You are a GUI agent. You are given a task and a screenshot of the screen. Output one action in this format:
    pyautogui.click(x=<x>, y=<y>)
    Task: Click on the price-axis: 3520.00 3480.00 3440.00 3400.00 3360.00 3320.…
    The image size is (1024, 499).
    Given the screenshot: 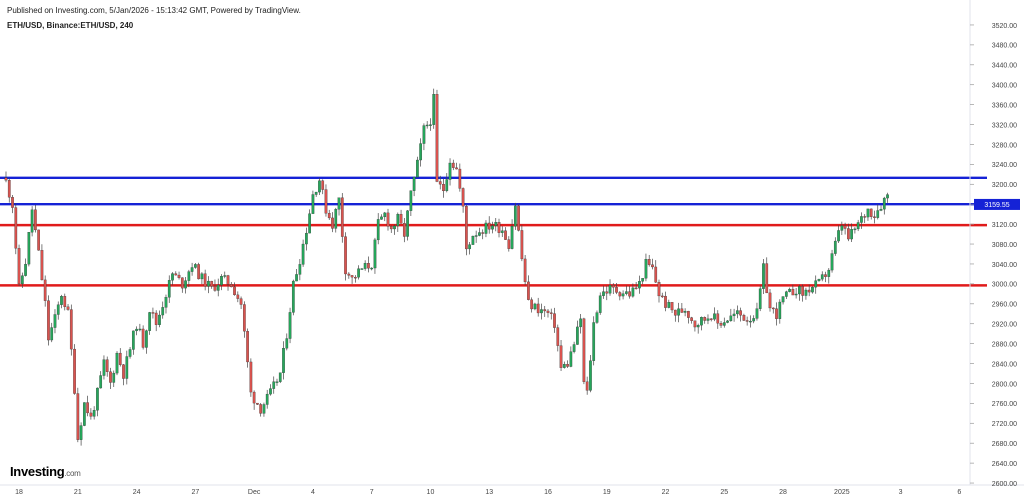 What is the action you would take?
    pyautogui.click(x=993, y=255)
    